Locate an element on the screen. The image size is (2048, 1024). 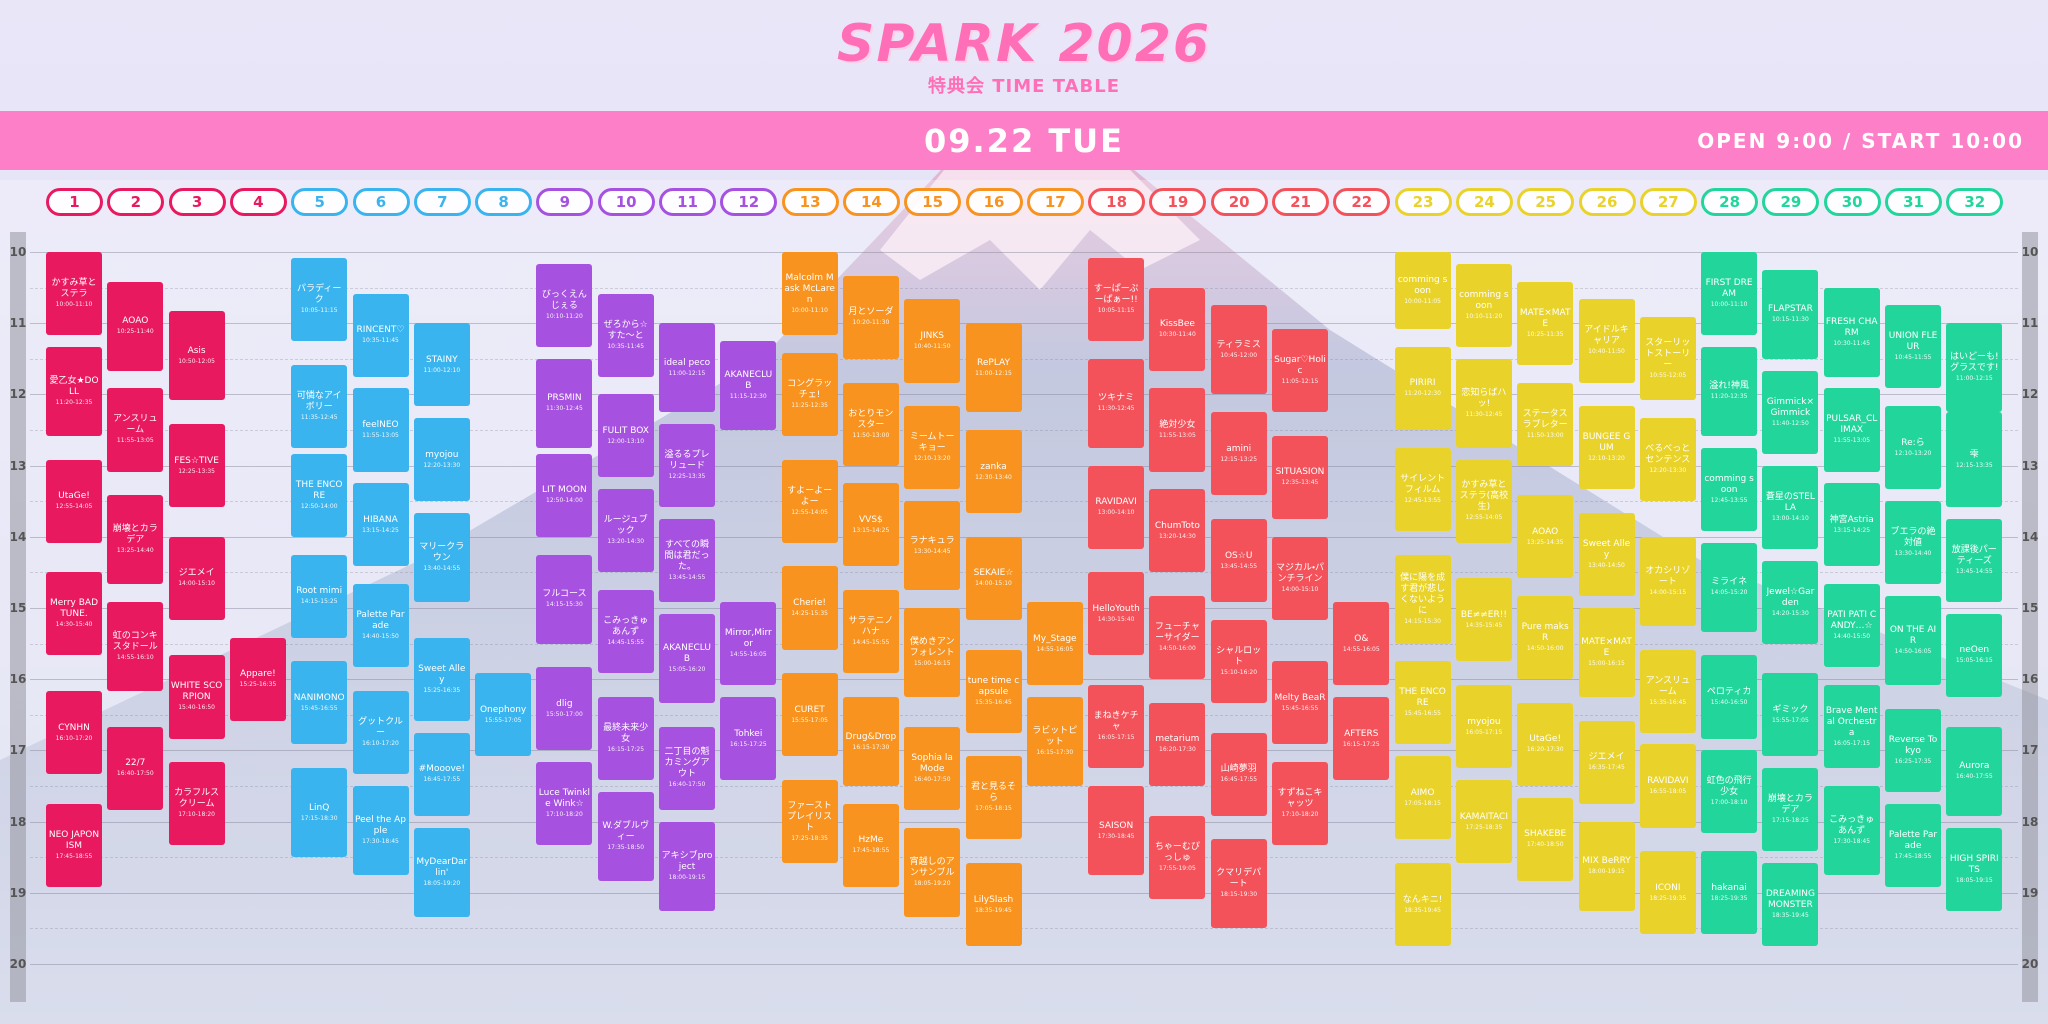
artist-name: MATE×MATE is located at coordinates (1606, 647).